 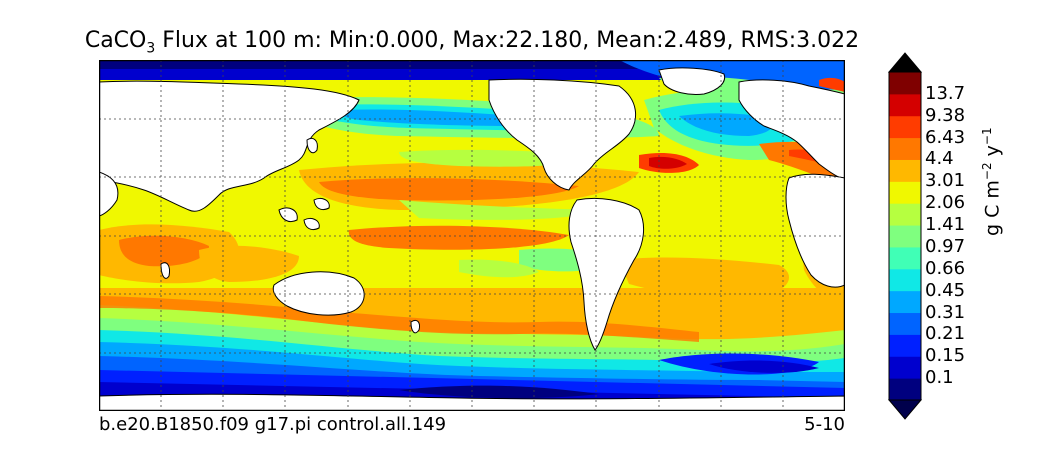 What do you see at coordinates (945, 334) in the screenshot?
I see `colorbar-tick-label: 0.21` at bounding box center [945, 334].